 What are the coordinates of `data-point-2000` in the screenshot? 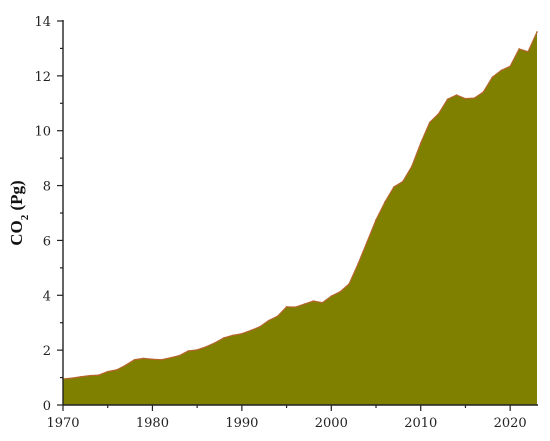 It's located at (331, 296).